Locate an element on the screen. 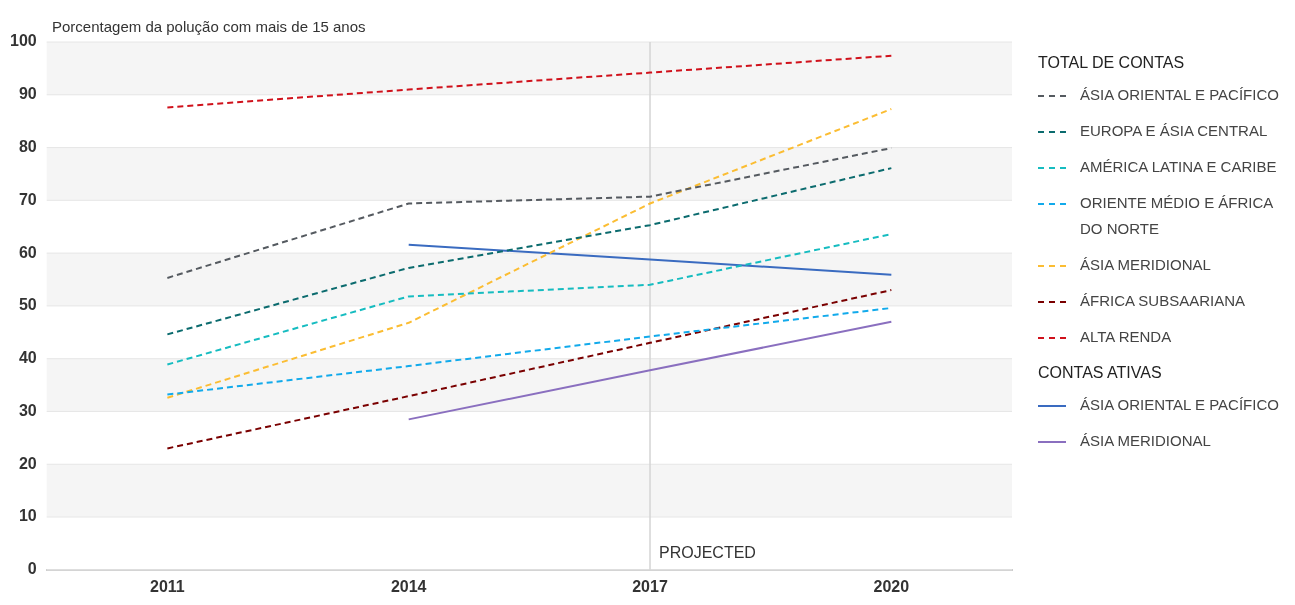 The image size is (1295, 605). y-tick-label: 10 is located at coordinates (27, 516).